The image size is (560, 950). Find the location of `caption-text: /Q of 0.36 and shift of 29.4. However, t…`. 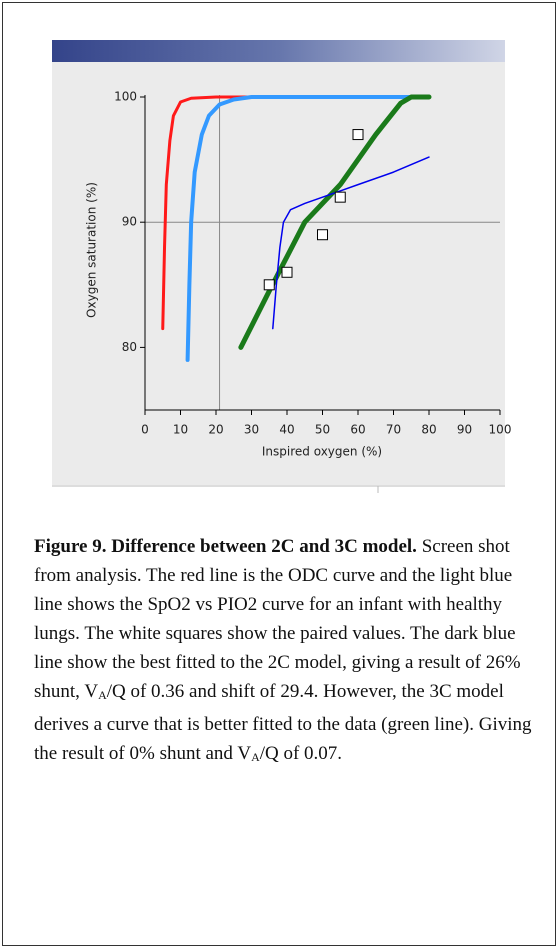

caption-text: /Q of 0.36 and shift of 29.4. However, t… is located at coordinates (283, 722).